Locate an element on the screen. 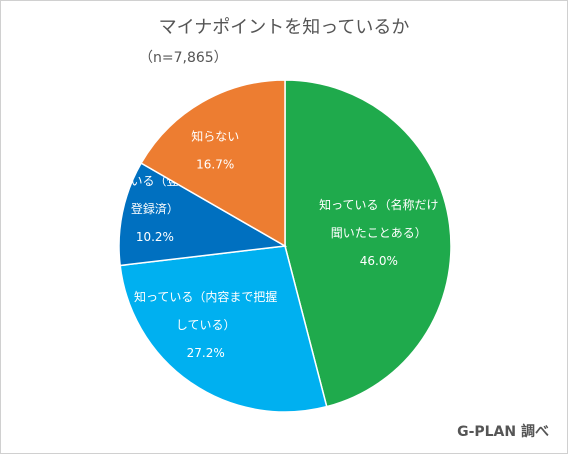 This screenshot has height=454, width=568. slice-category-label: 登録済） is located at coordinates (155, 208).